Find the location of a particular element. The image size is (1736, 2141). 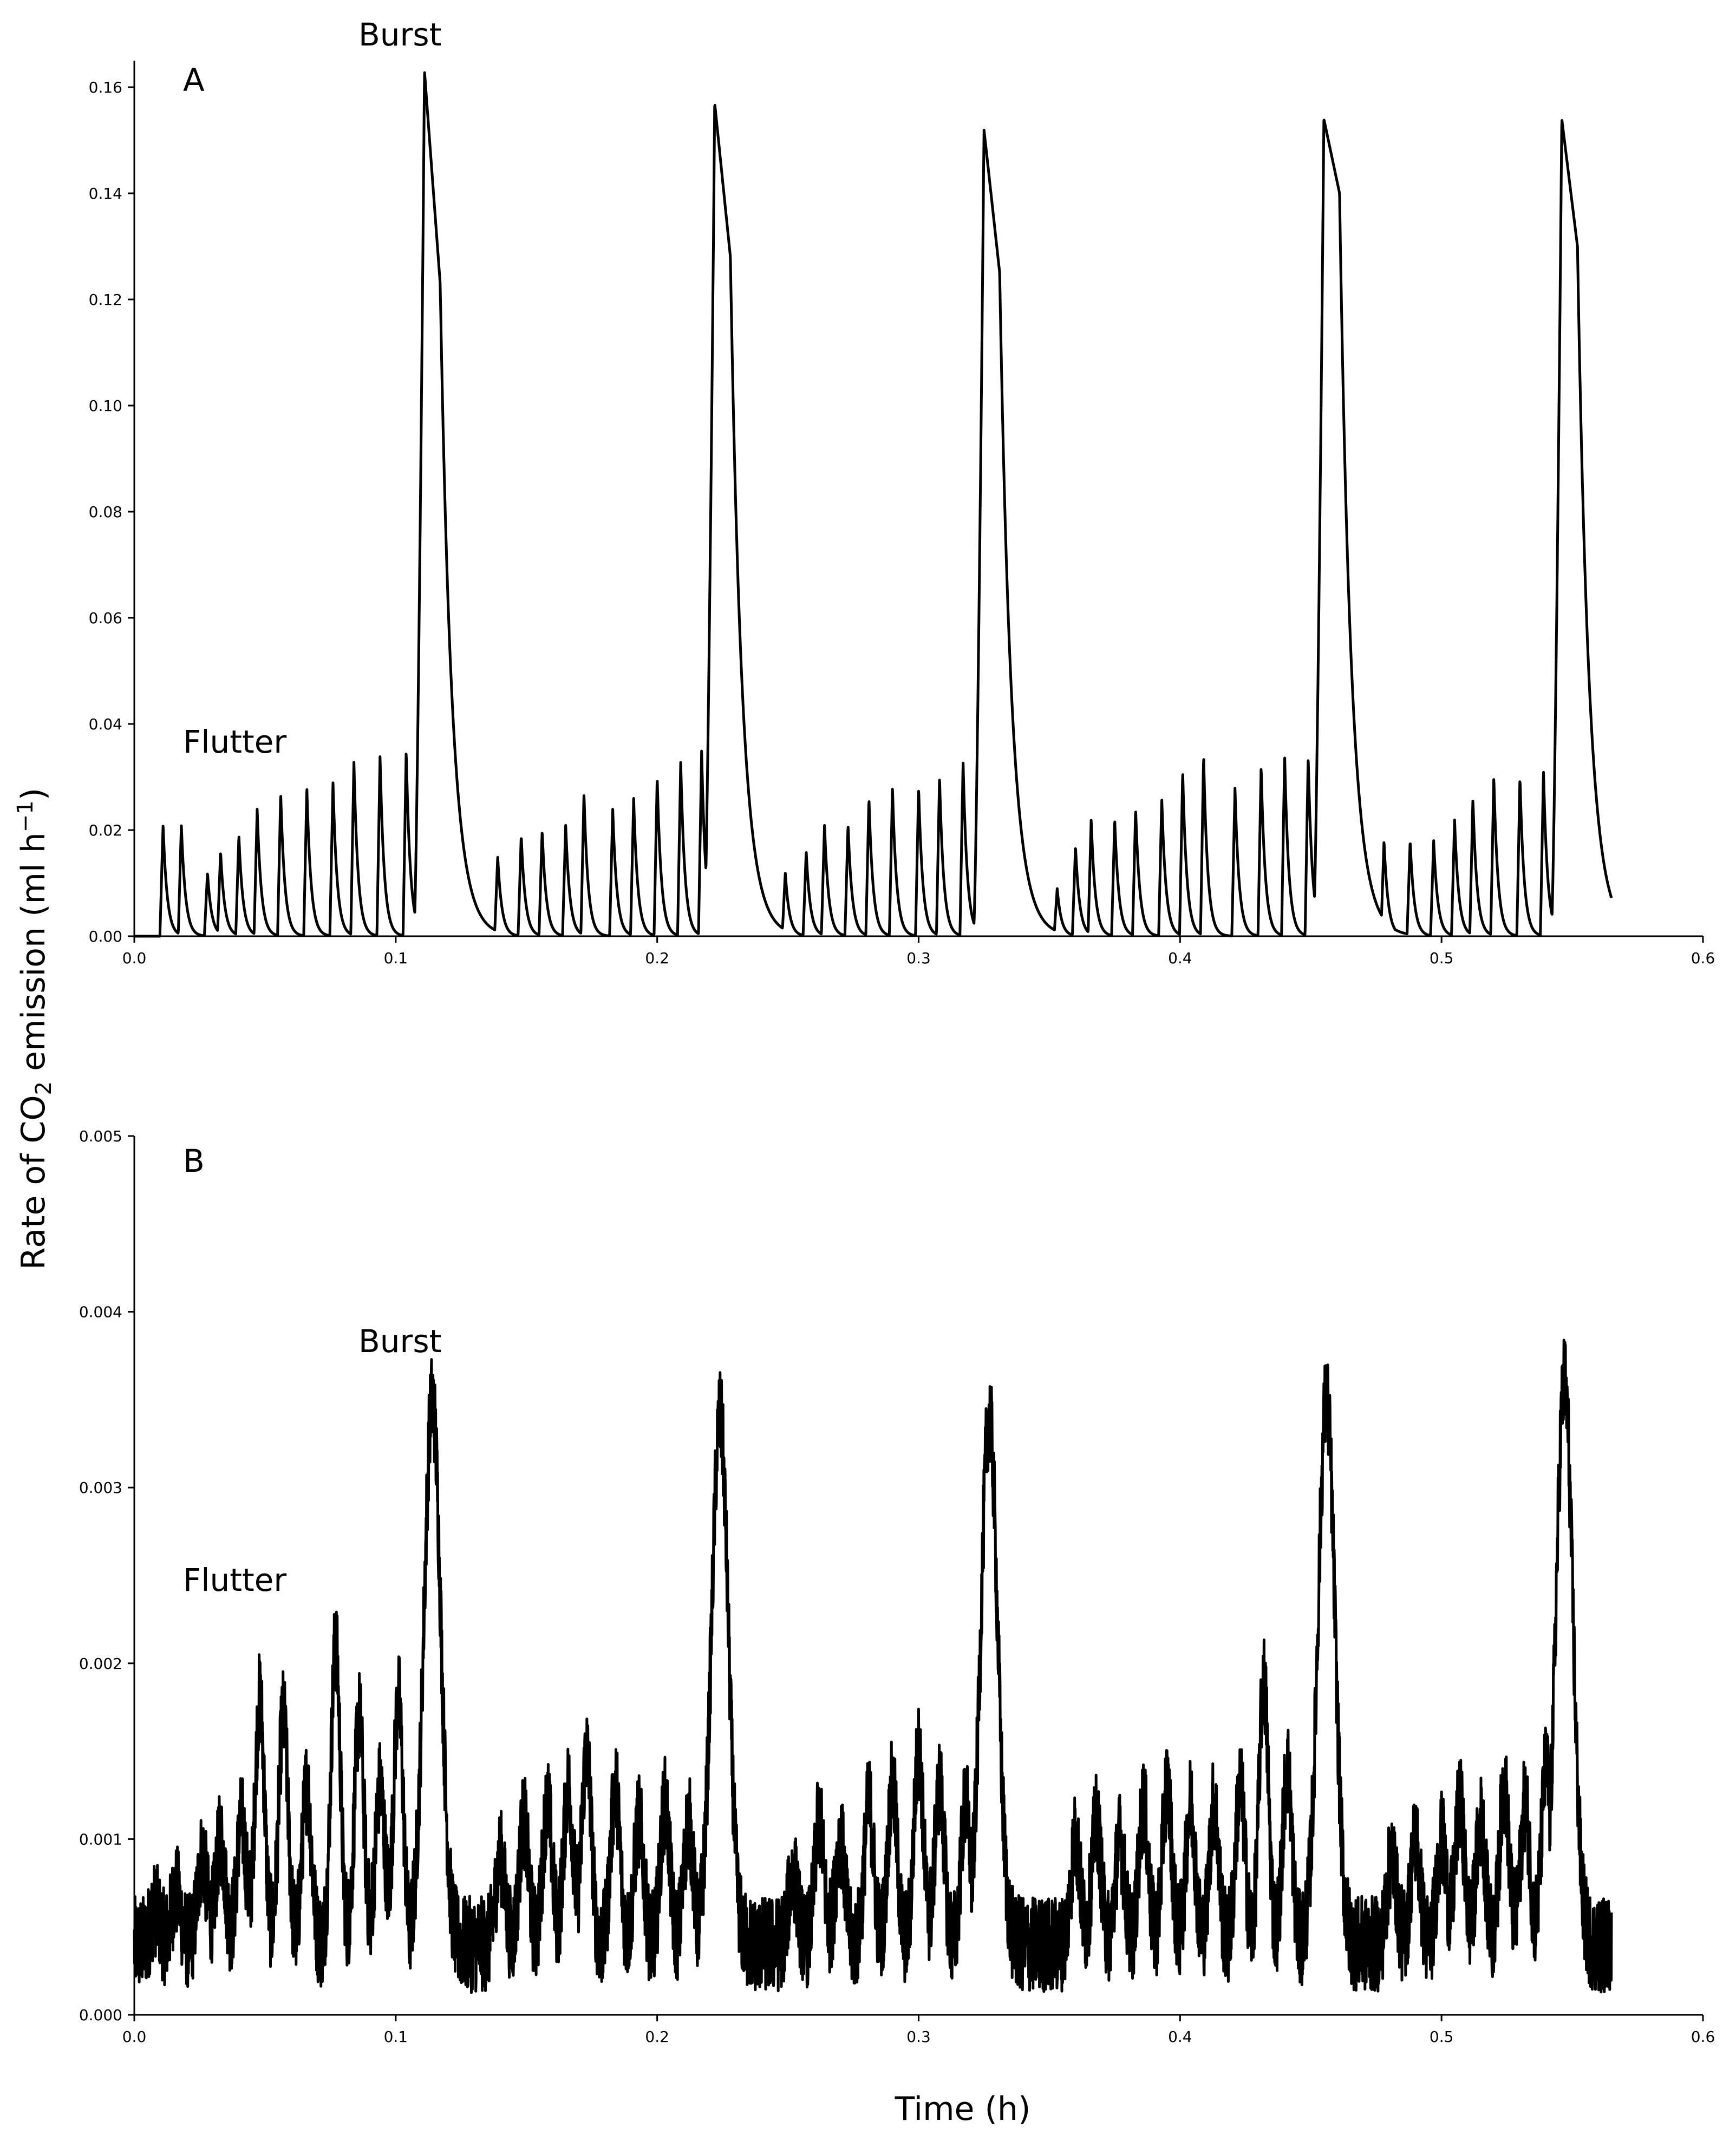

y-tick-label: 0.10 is located at coordinates (105, 406).